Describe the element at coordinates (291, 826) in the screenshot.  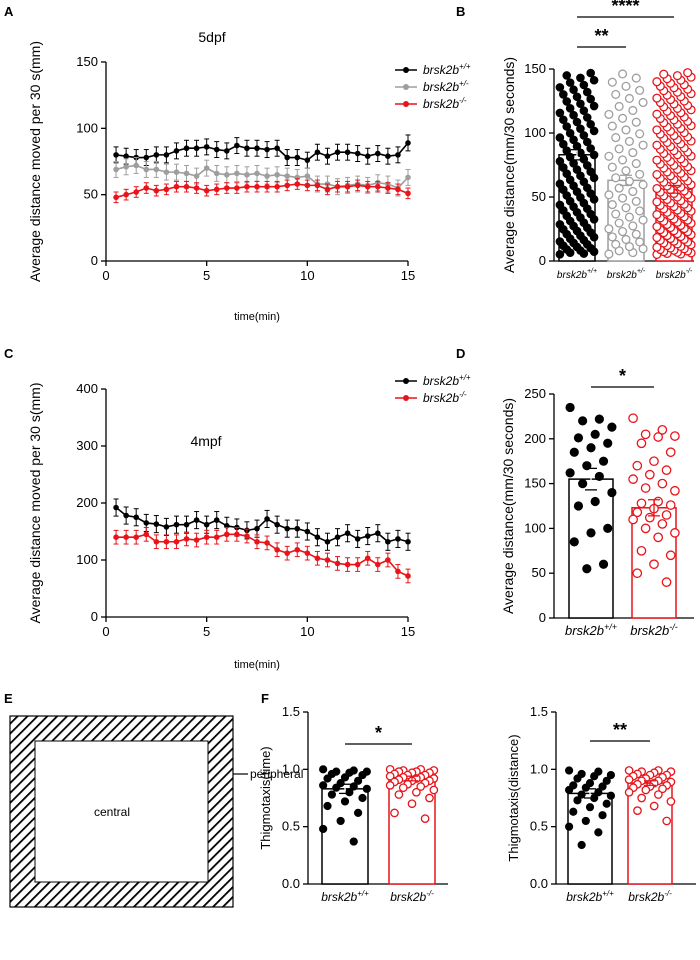
I see `y-tick-label: 0.5` at that location.